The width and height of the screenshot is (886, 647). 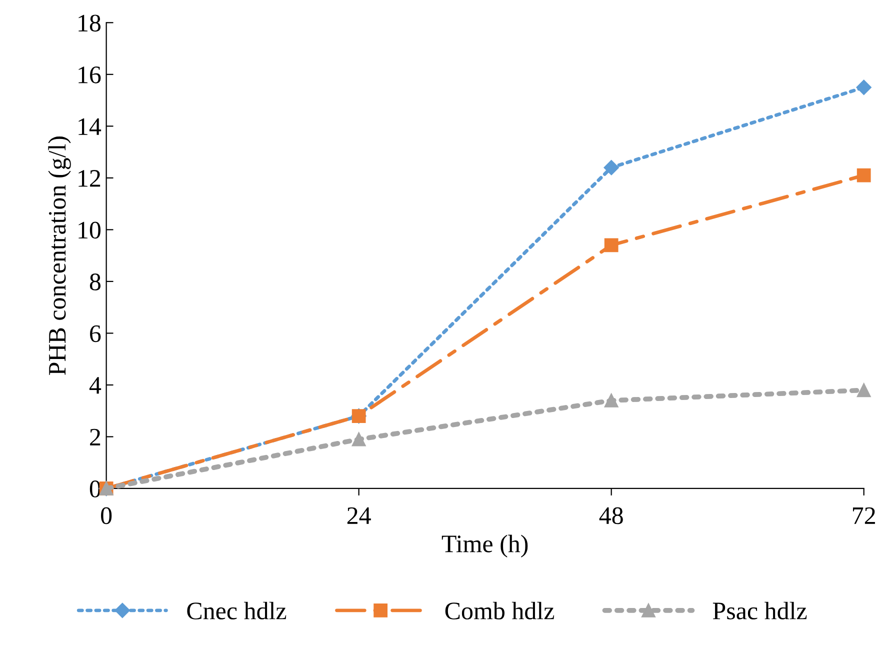 I want to click on y-tick-label: 12, so click(x=89, y=178).